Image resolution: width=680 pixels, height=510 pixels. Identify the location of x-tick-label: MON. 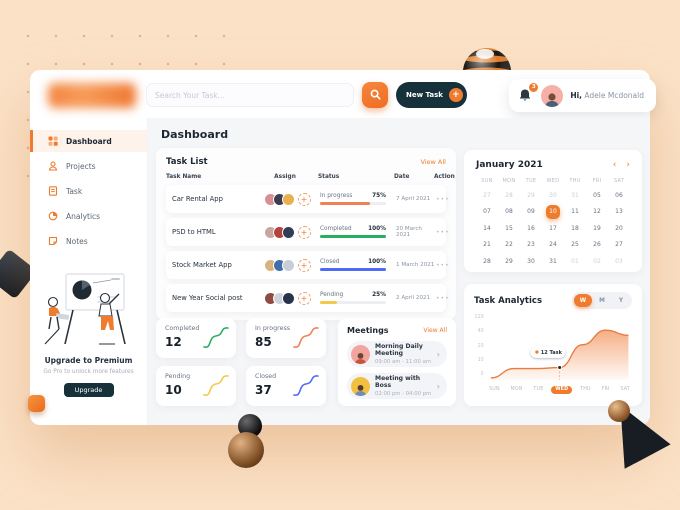
(516, 389).